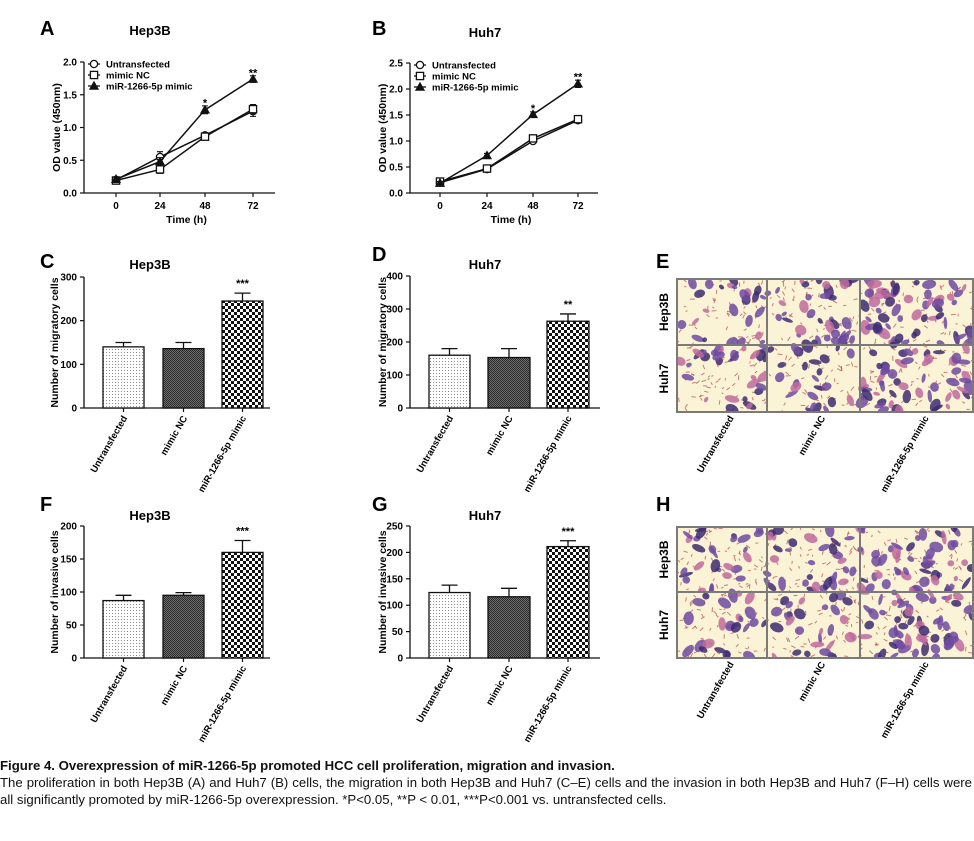  Describe the element at coordinates (72, 626) in the screenshot. I see `y-tick-label: 50` at that location.